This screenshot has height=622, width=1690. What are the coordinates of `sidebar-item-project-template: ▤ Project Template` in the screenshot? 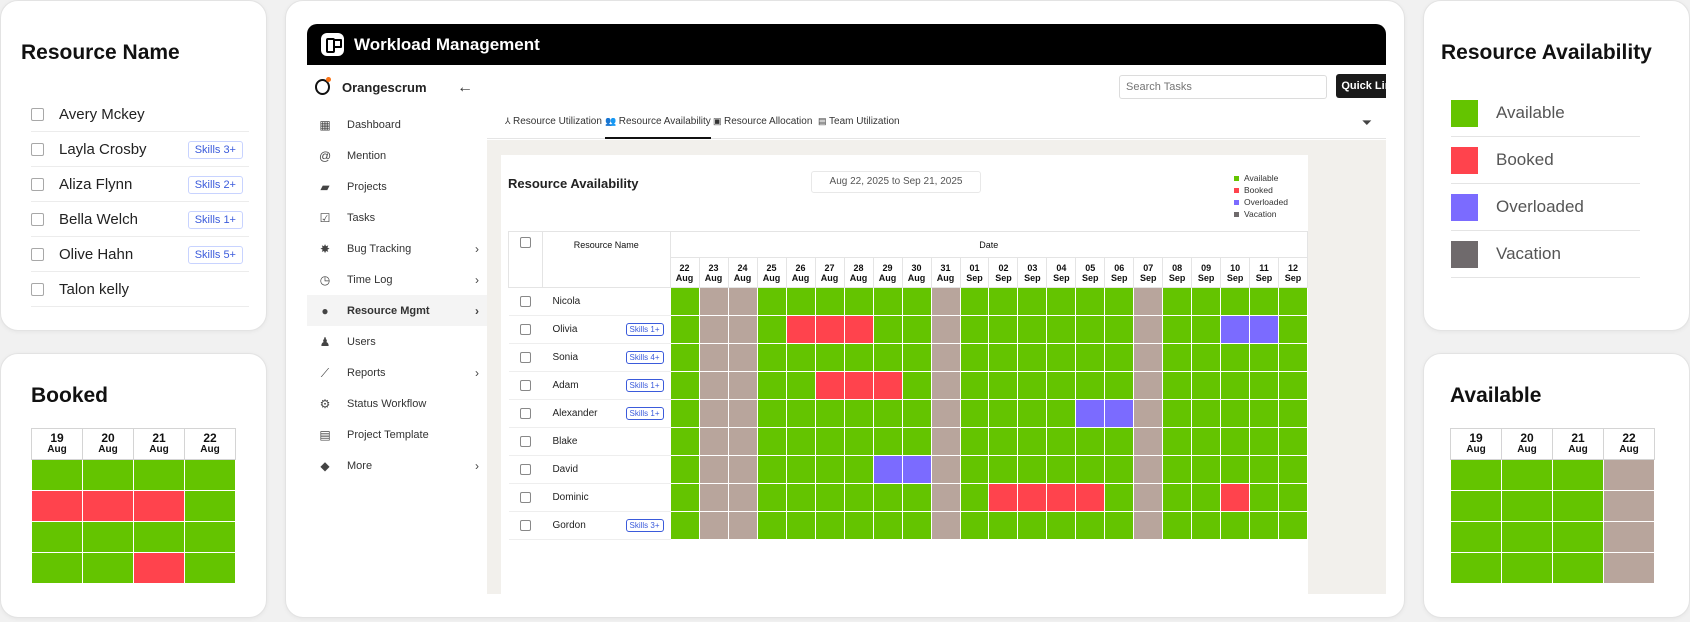 It's located at (397, 434).